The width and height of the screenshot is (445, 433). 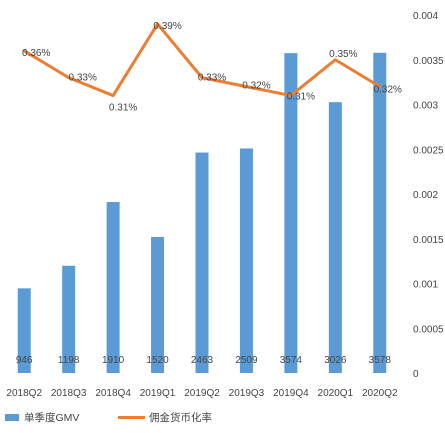 What do you see at coordinates (180, 417) in the screenshot?
I see `legend-label: 佣金货币化率` at bounding box center [180, 417].